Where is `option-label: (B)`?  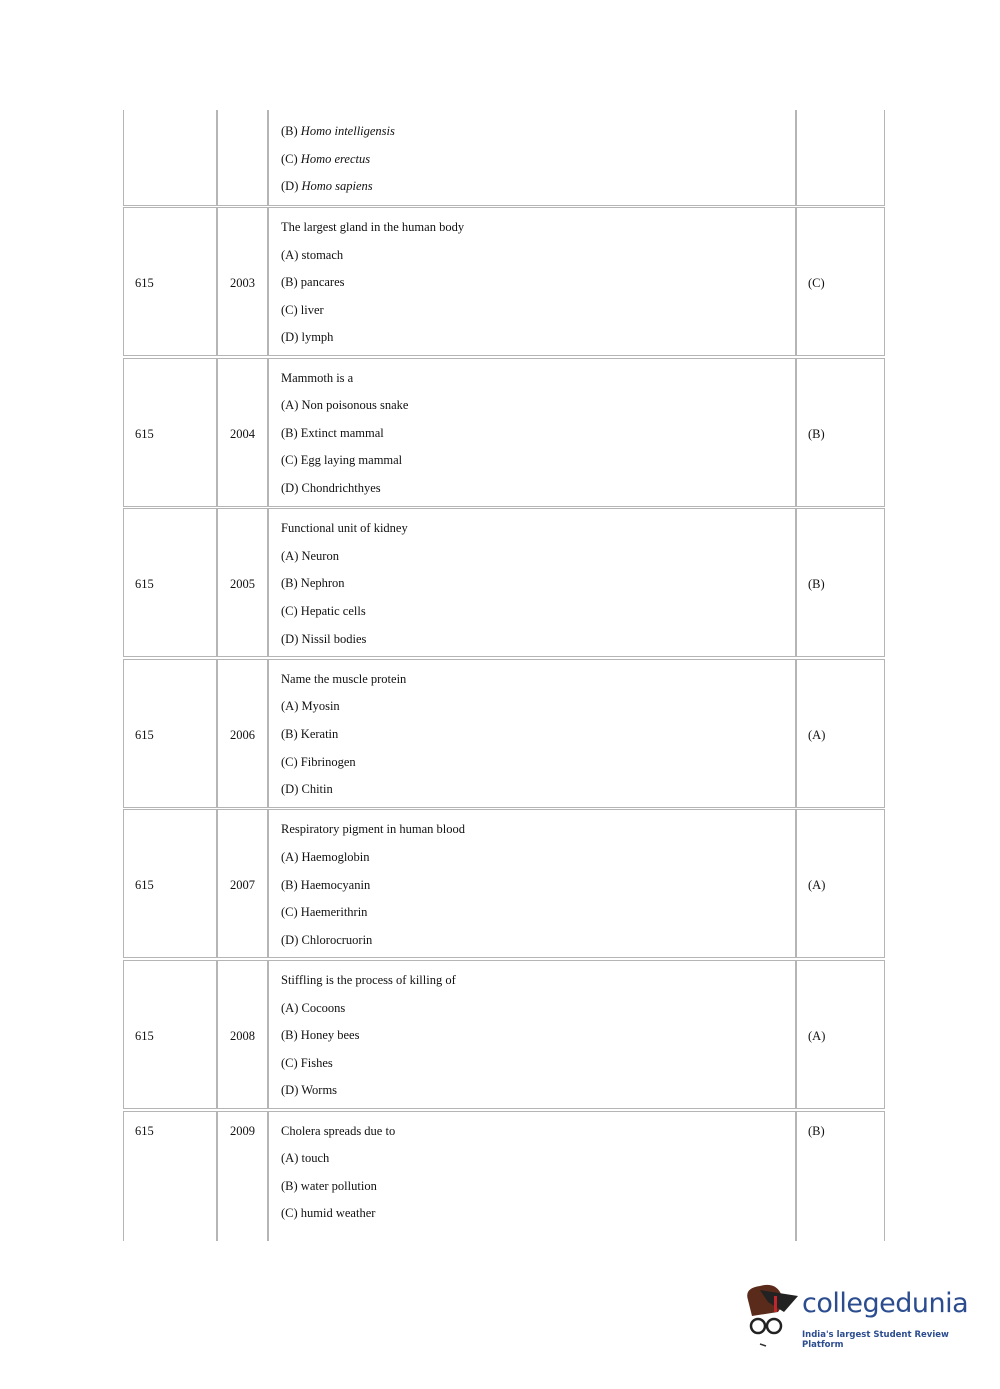
option-label: (B) is located at coordinates (289, 131).